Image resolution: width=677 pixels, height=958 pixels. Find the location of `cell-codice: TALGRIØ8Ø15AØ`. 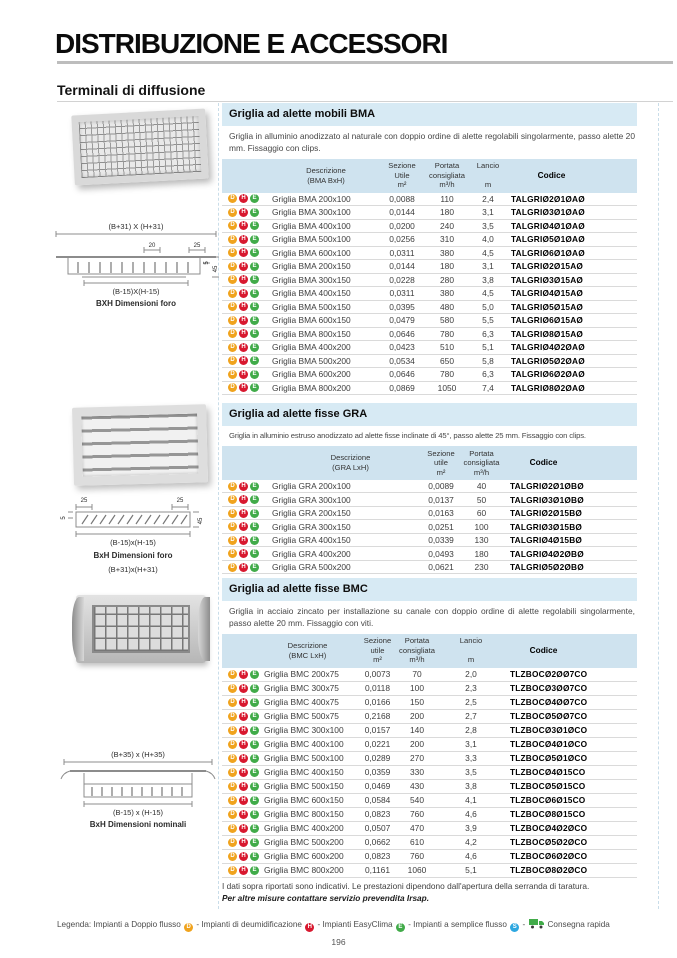

cell-codice: TALGRIØ8Ø15AØ is located at coordinates (547, 333).